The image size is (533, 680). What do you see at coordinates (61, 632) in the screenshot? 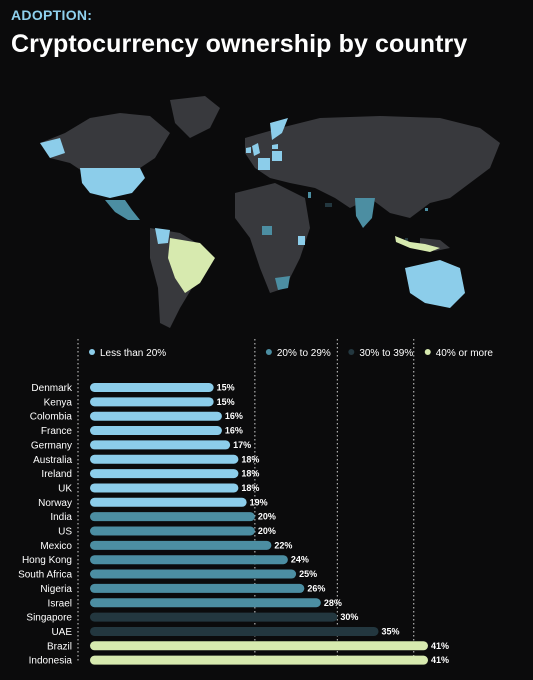
I see `category-label: UAE` at bounding box center [61, 632].